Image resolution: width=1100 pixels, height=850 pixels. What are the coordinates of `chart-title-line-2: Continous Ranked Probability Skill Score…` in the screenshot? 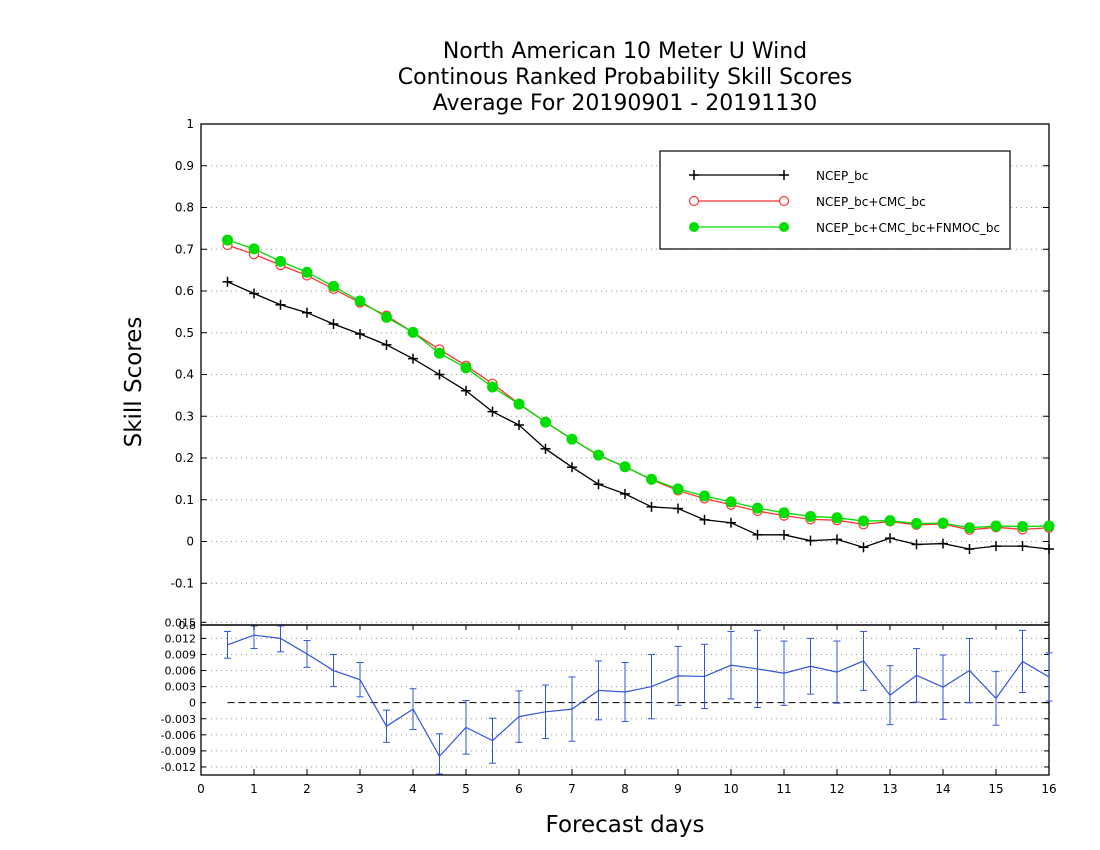 It's located at (625, 77).